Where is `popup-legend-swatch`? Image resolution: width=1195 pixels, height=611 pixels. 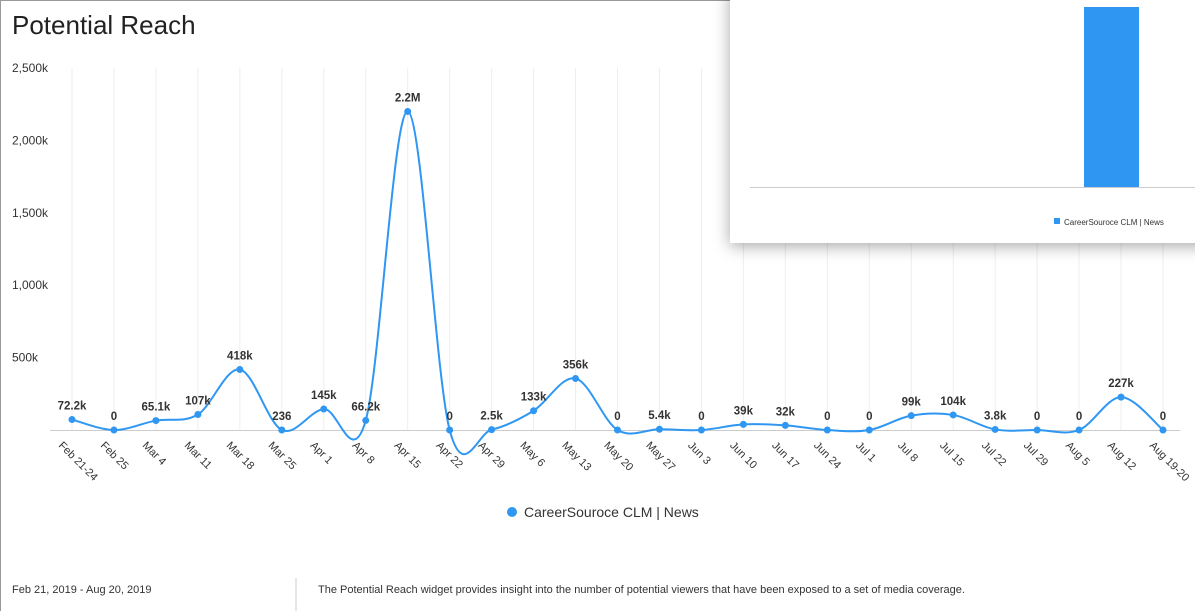
popup-legend-swatch is located at coordinates (1057, 221).